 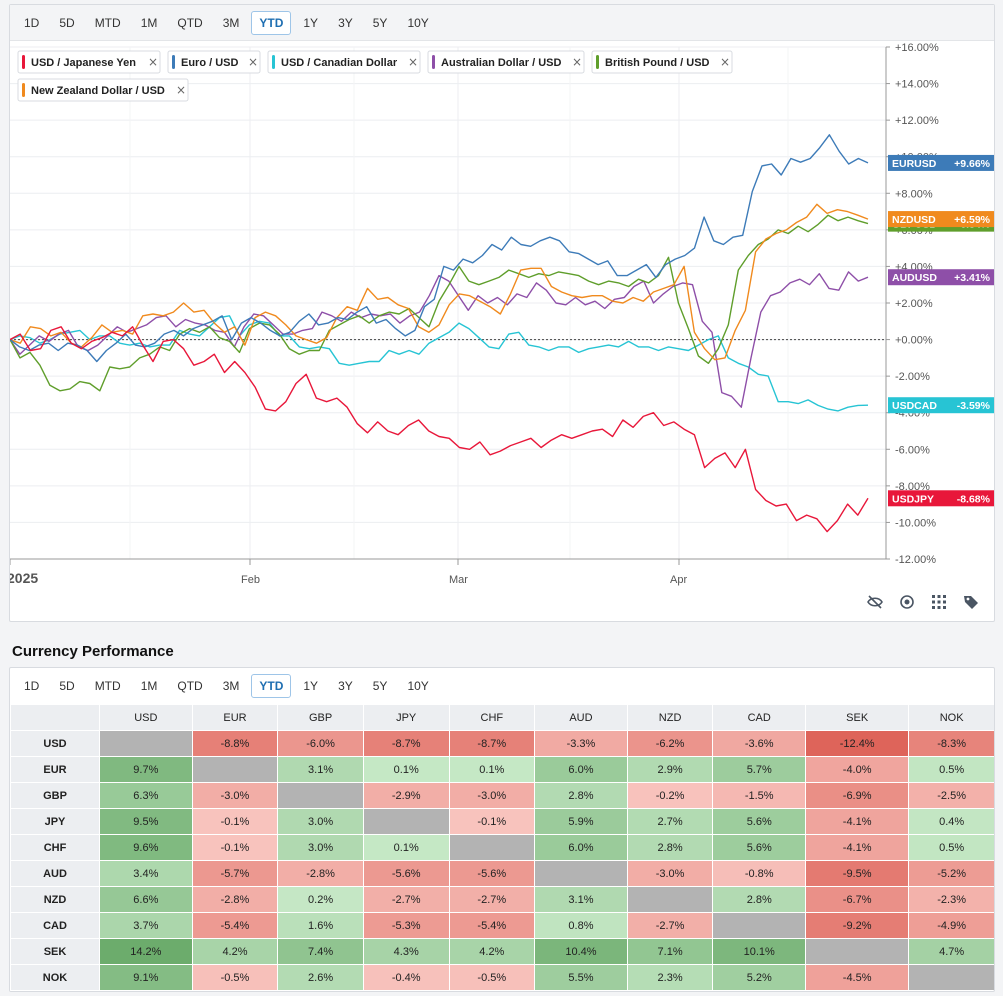 I want to click on legend-chip: Australian Dollar / USD ×, so click(x=506, y=62).